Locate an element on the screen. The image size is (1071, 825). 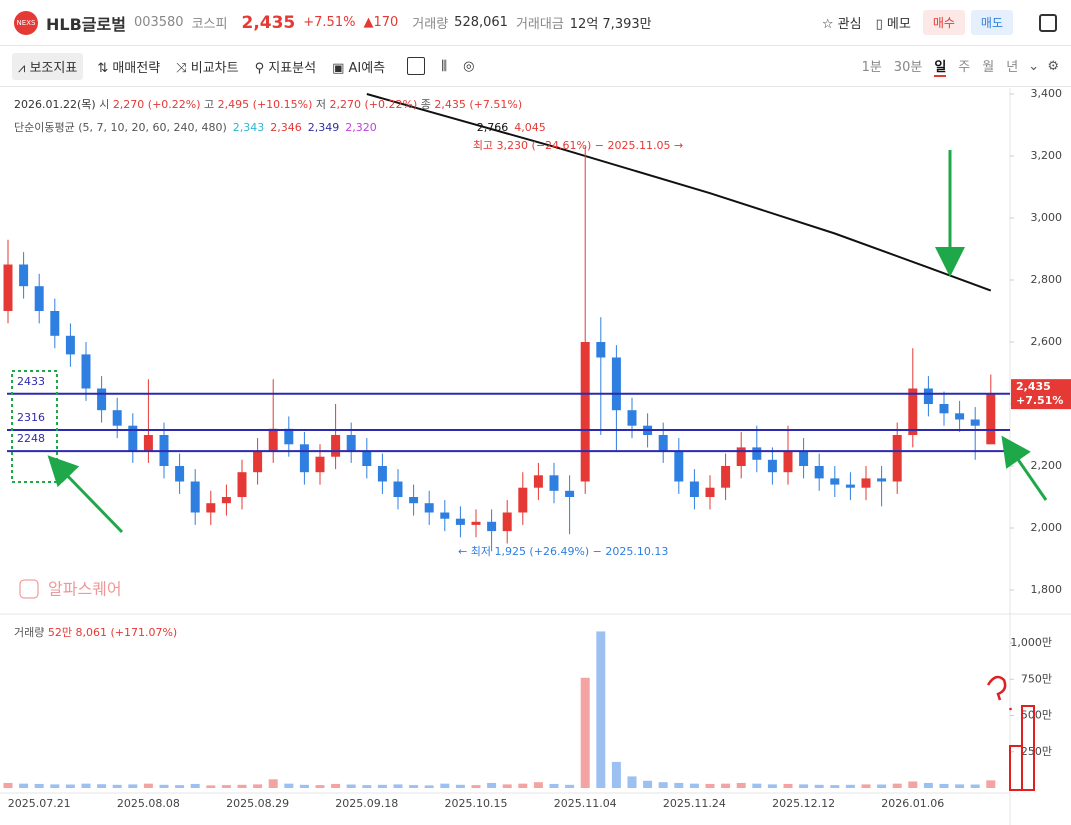
period-tab: 월 is located at coordinates (988, 67).